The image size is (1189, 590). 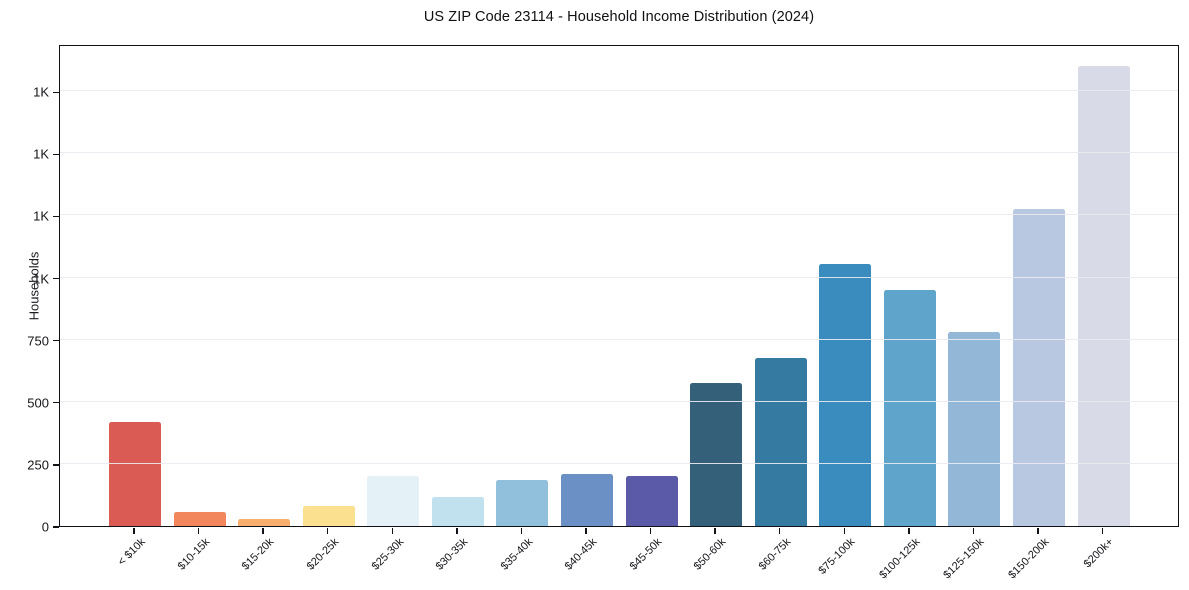 What do you see at coordinates (452, 554) in the screenshot?
I see `x-tick-label: $30-35k` at bounding box center [452, 554].